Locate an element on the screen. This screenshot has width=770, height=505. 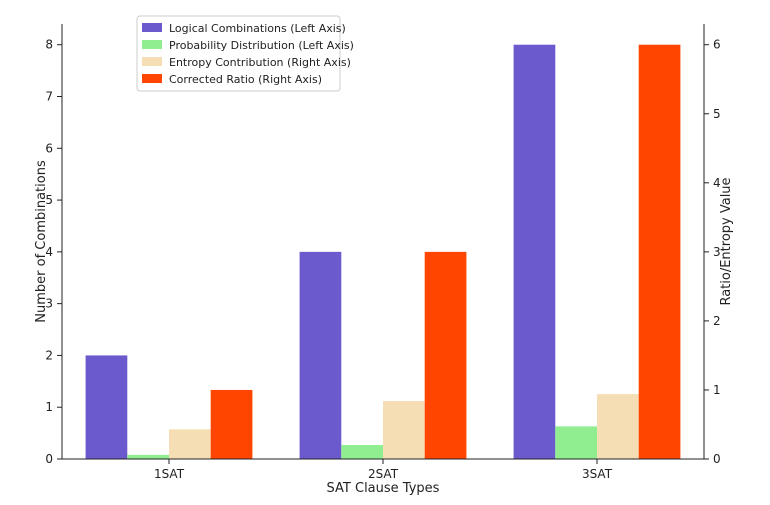
y-right-tick-label: 3 is located at coordinates (717, 252).